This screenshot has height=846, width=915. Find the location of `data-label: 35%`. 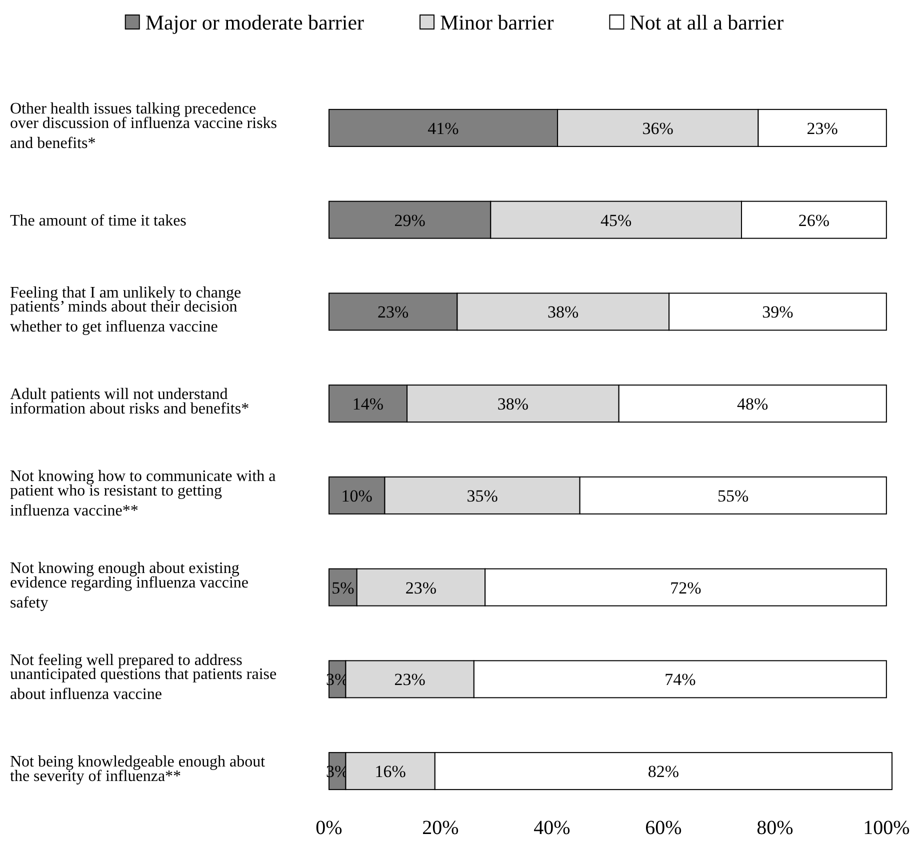

data-label: 35% is located at coordinates (482, 496).